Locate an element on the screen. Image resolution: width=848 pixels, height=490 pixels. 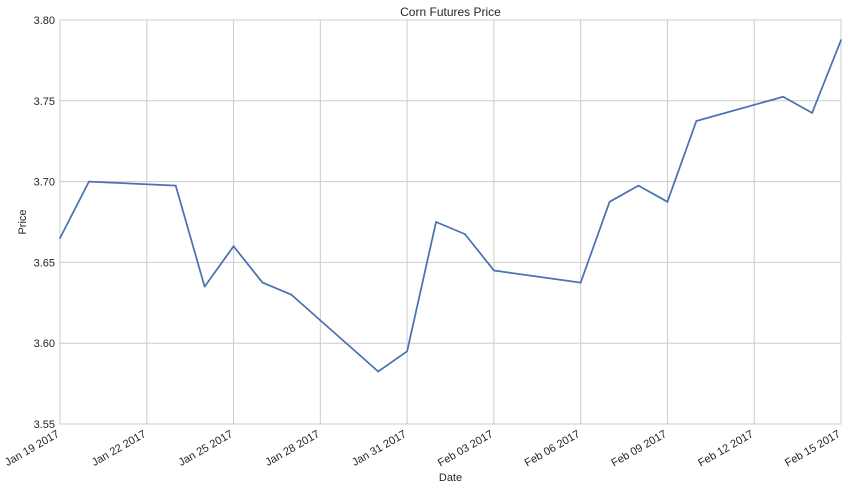
y-tick-label: 3.80 is located at coordinates (44, 21).